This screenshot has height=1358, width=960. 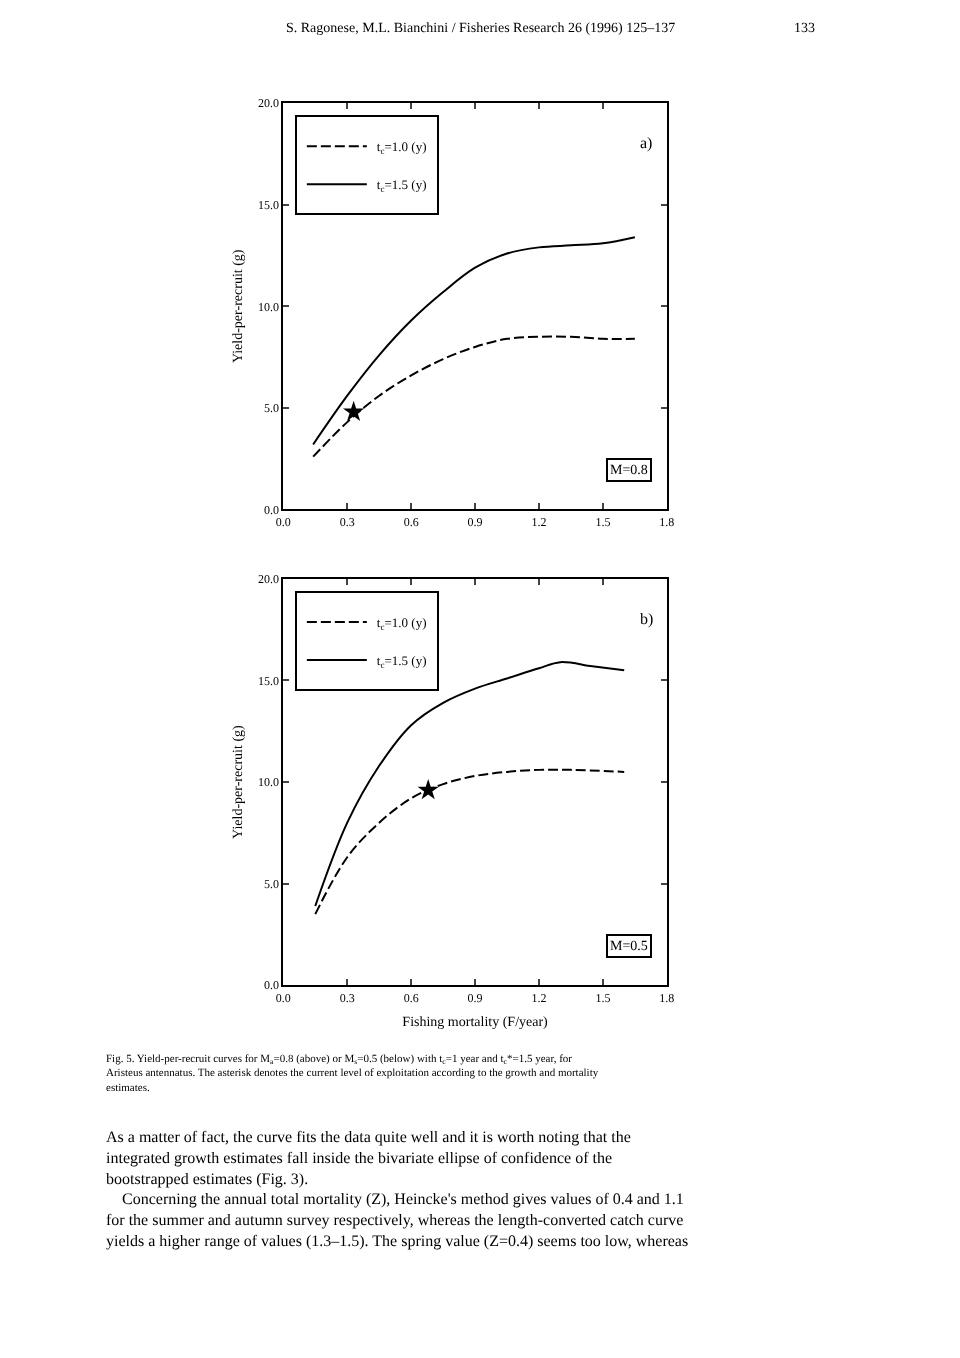 I want to click on text: As a matter of fact, the curve fits the data quite well and it is worth noting that the integrated growth estimates fall inside the bivariate ellipse of confidence of the bootstrapped estimates (Fig. 3). Concerning the annual total mortality (Z), Heincke's method gives values of 0.4 and 1.1 for the summer and autumn survey respectively, whereas the length-converted catch curve yields a higher range of values (1.3–1.5). The spring value (Z=0.4) seems too low, whereas, so click(x=397, y=1189).